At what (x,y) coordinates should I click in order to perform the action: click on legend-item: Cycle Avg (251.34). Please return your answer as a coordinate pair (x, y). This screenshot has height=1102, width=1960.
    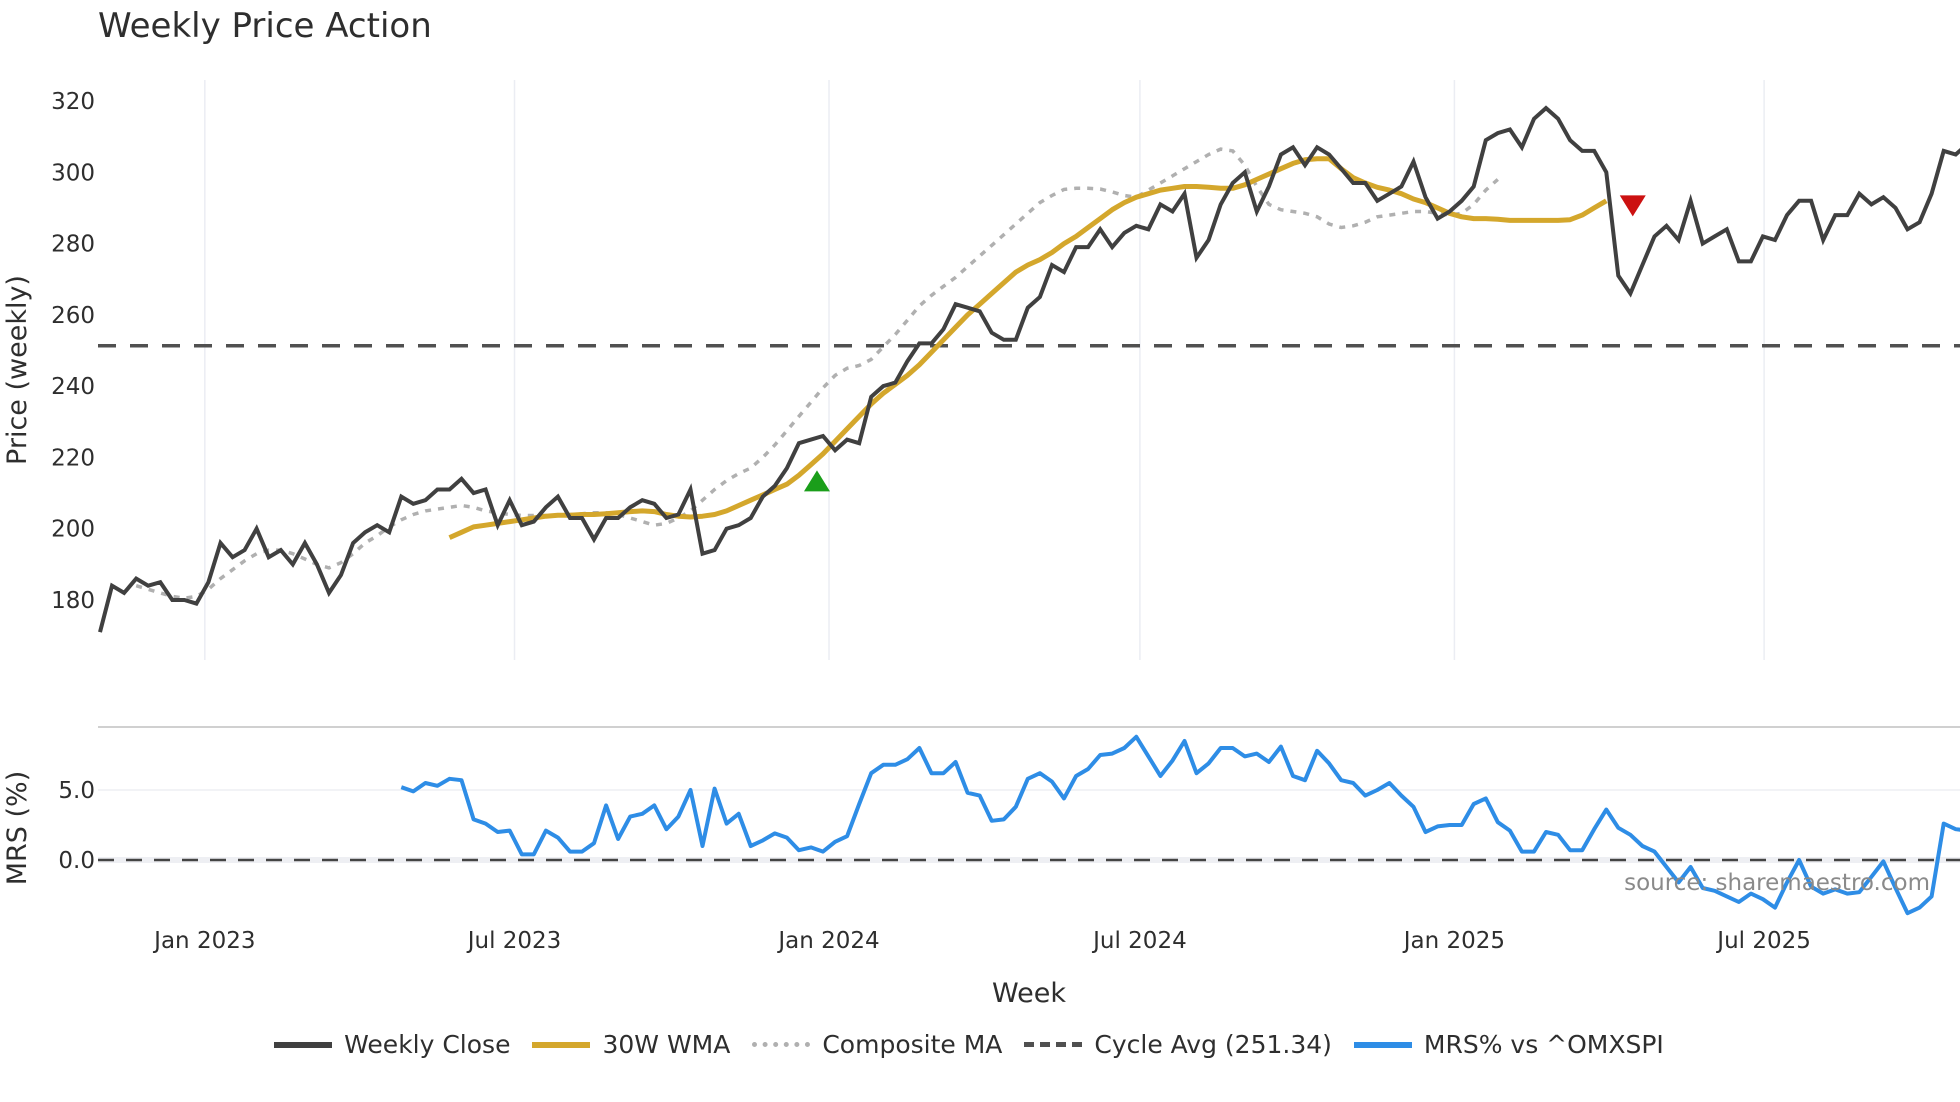
    Looking at the image, I should click on (1178, 1044).